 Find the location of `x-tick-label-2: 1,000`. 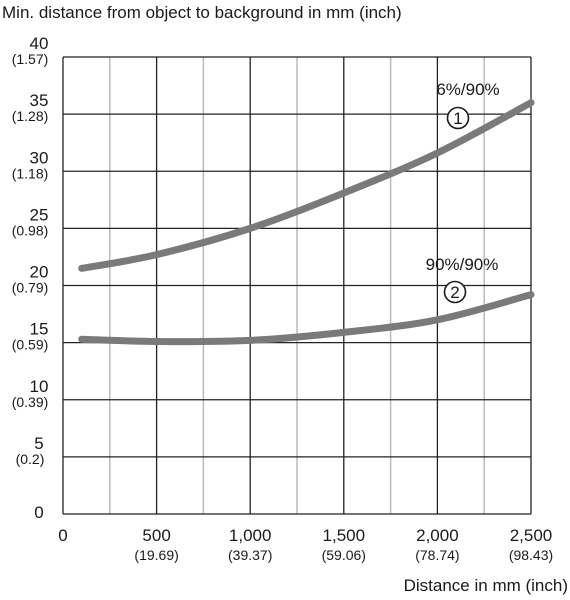

x-tick-label-2: 1,000 is located at coordinates (250, 535).